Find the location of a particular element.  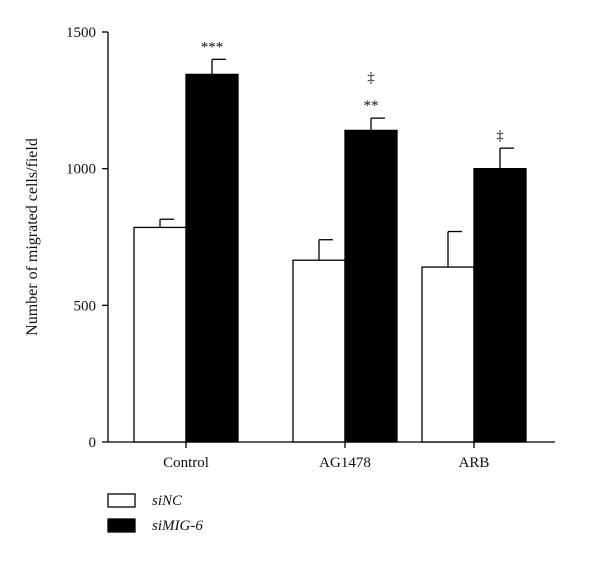

legend: siNC siMIG-6 is located at coordinates (155, 513).